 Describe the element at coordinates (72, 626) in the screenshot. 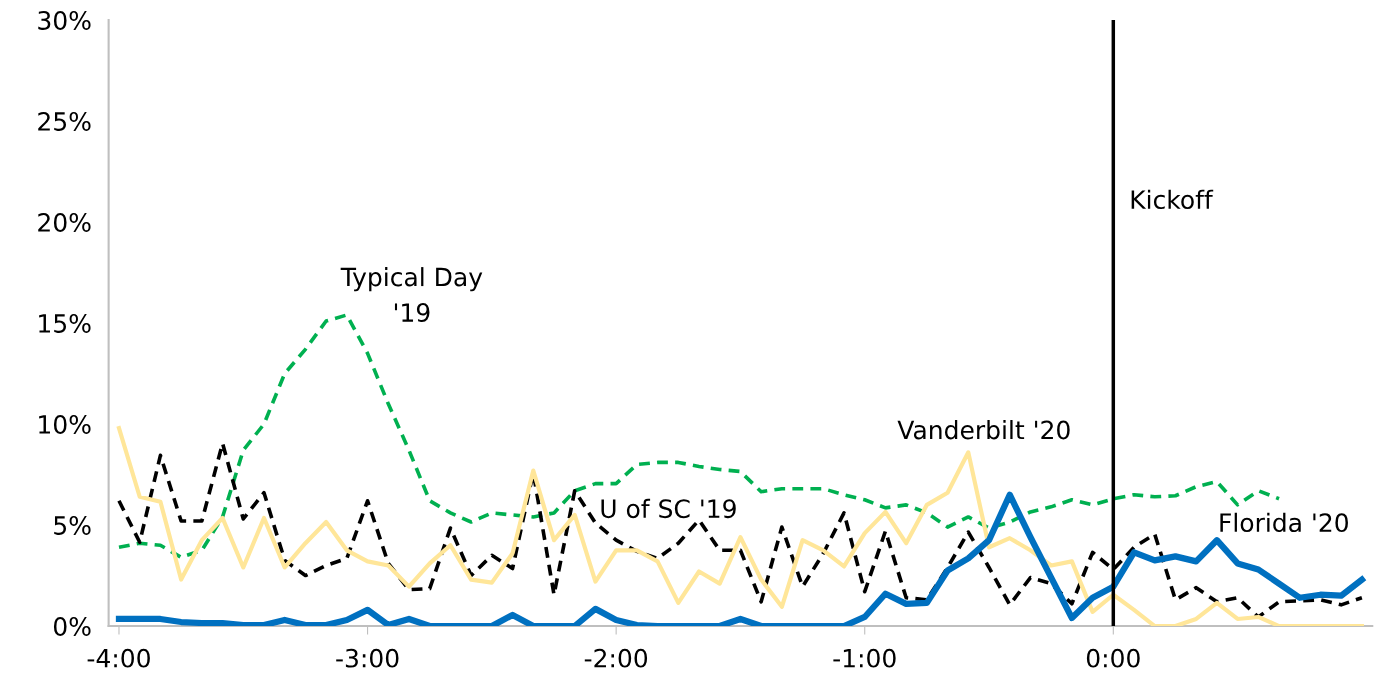

I see `y-tick-label: 0%` at that location.